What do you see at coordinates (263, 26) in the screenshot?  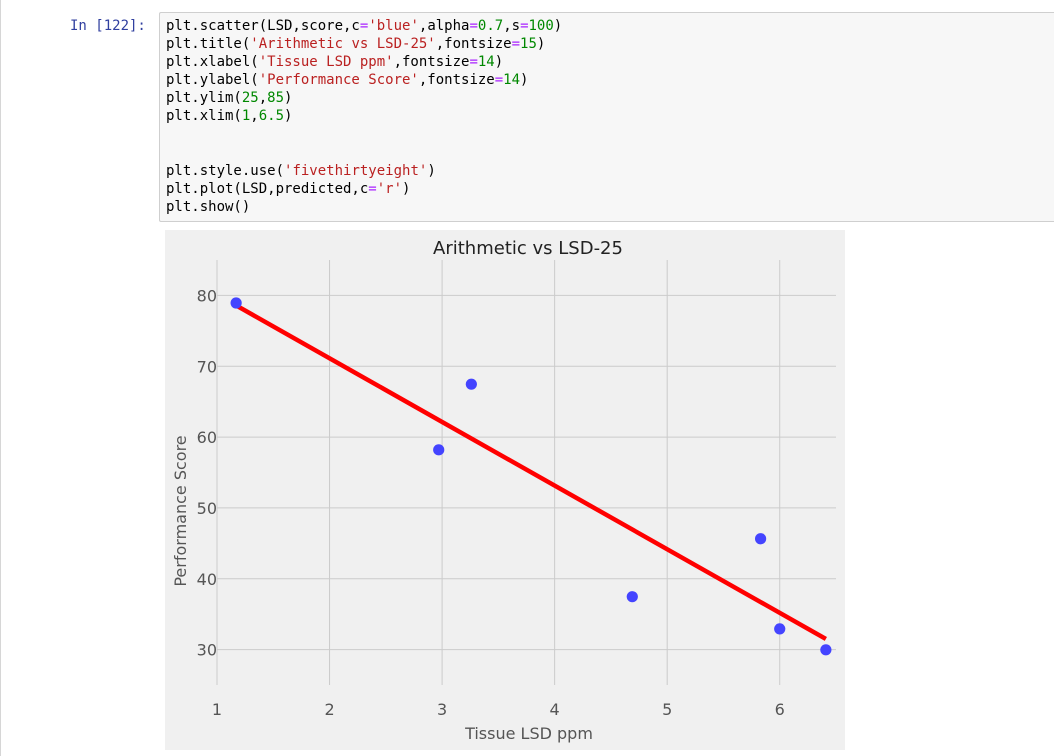 I see `code-token: plt.scatter(LSD,score,c` at bounding box center [263, 26].